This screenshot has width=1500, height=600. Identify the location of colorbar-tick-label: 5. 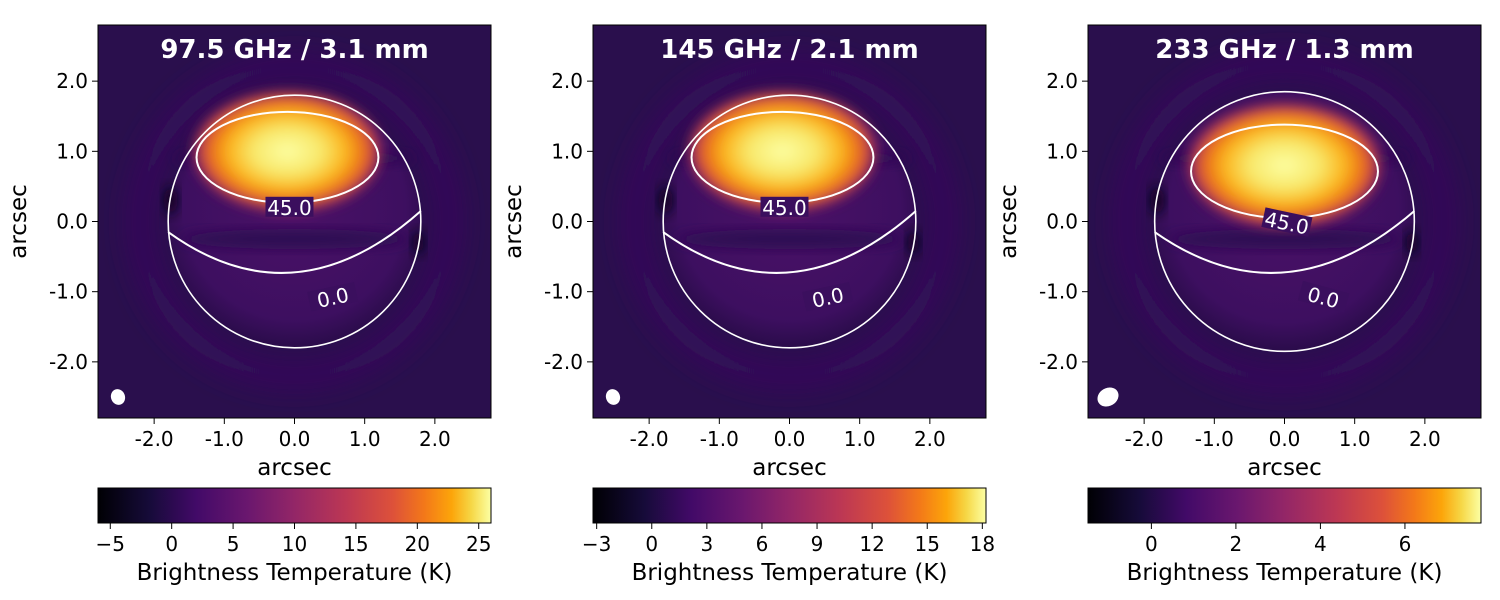
(233, 544).